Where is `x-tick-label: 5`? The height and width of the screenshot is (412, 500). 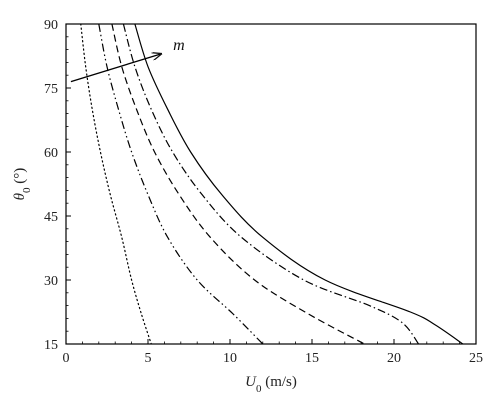 x-tick-label: 5 is located at coordinates (148, 358).